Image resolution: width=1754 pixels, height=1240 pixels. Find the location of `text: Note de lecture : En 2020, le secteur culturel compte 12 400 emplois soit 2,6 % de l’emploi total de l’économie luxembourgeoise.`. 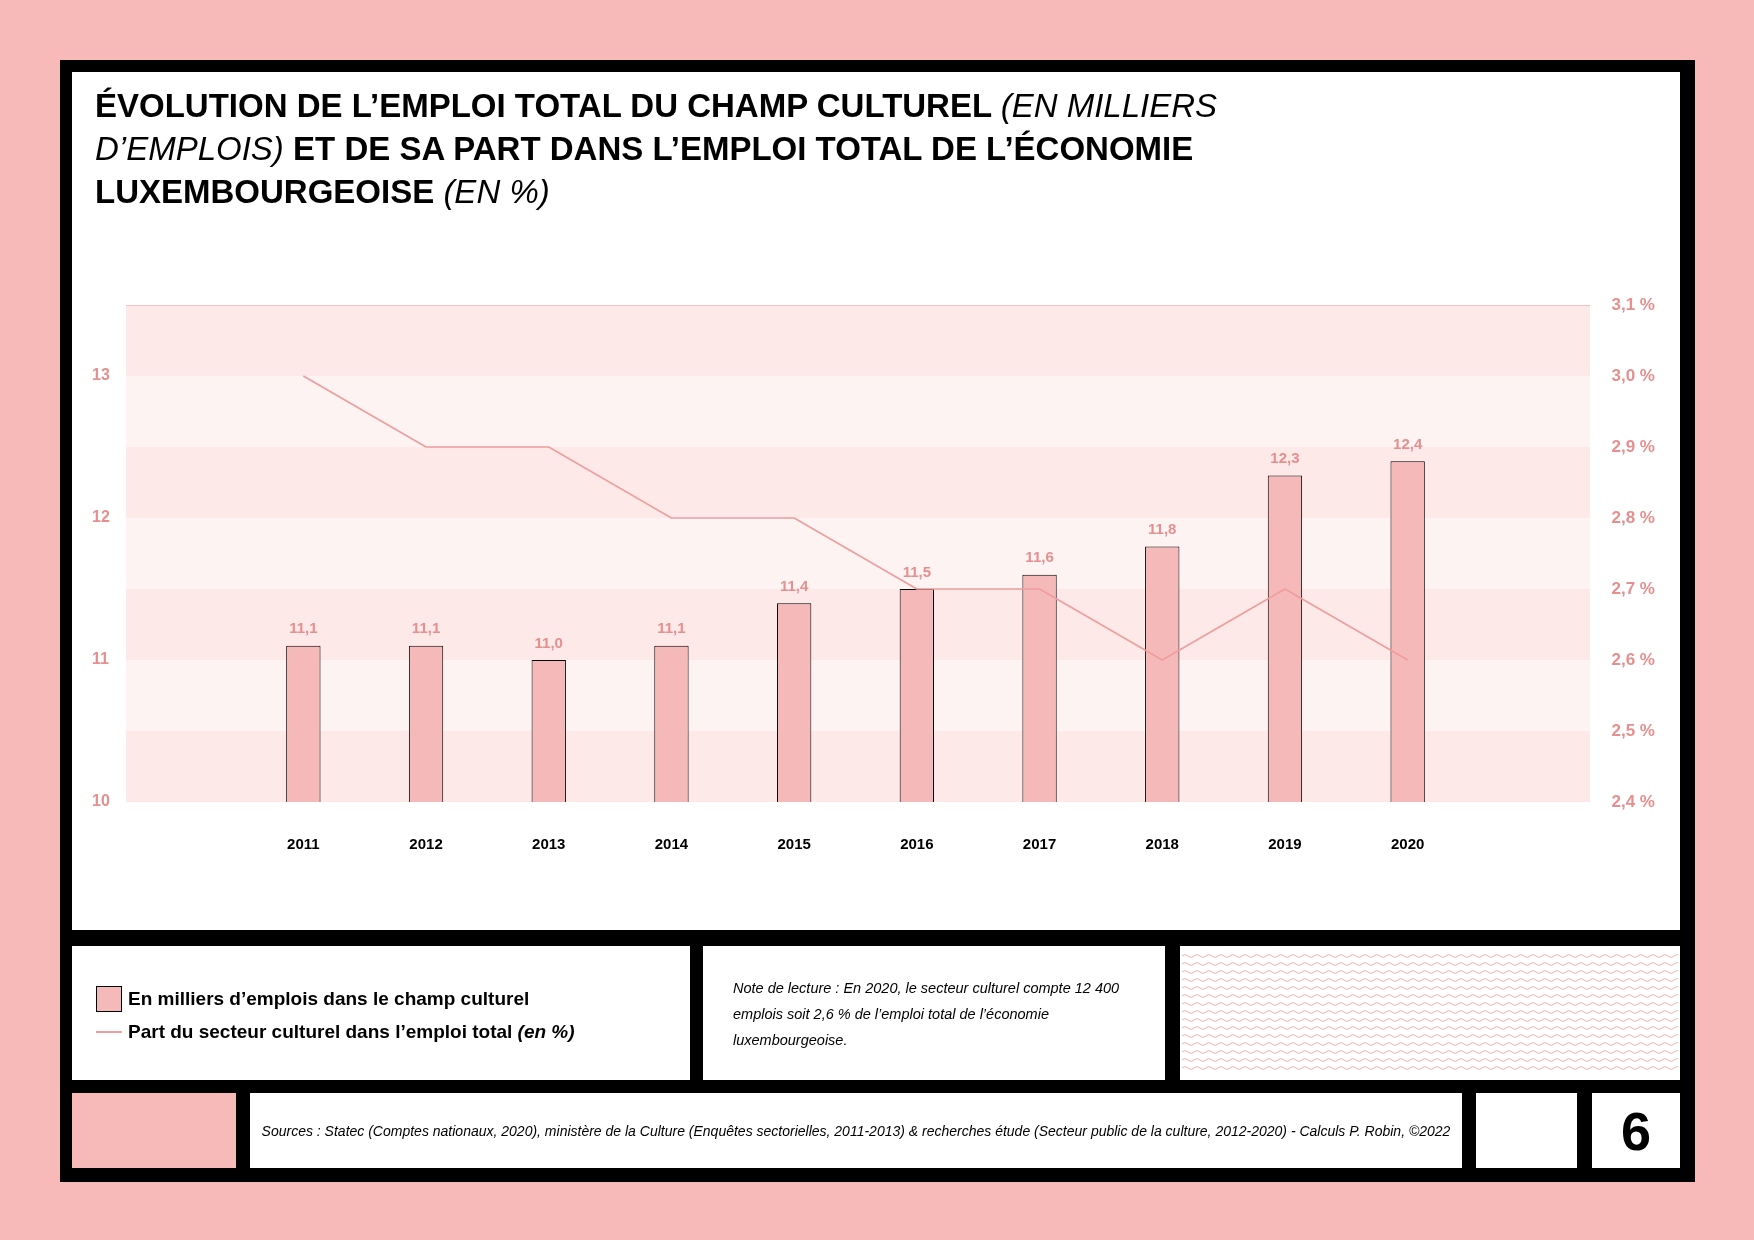

text: Note de lecture : En 2020, le secteur culturel compte 12 400 emplois soit 2,6 % de l’emploi total de l’économie luxembourgeoise. is located at coordinates (927, 1014).